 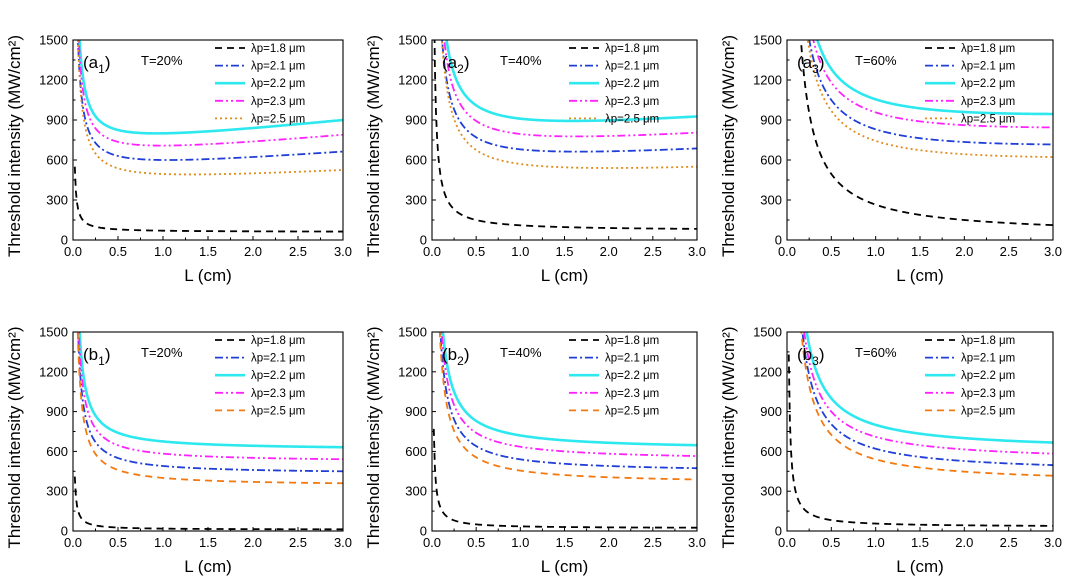 What do you see at coordinates (253, 542) in the screenshot?
I see `x-tick-label-b1-4: 2.0` at bounding box center [253, 542].